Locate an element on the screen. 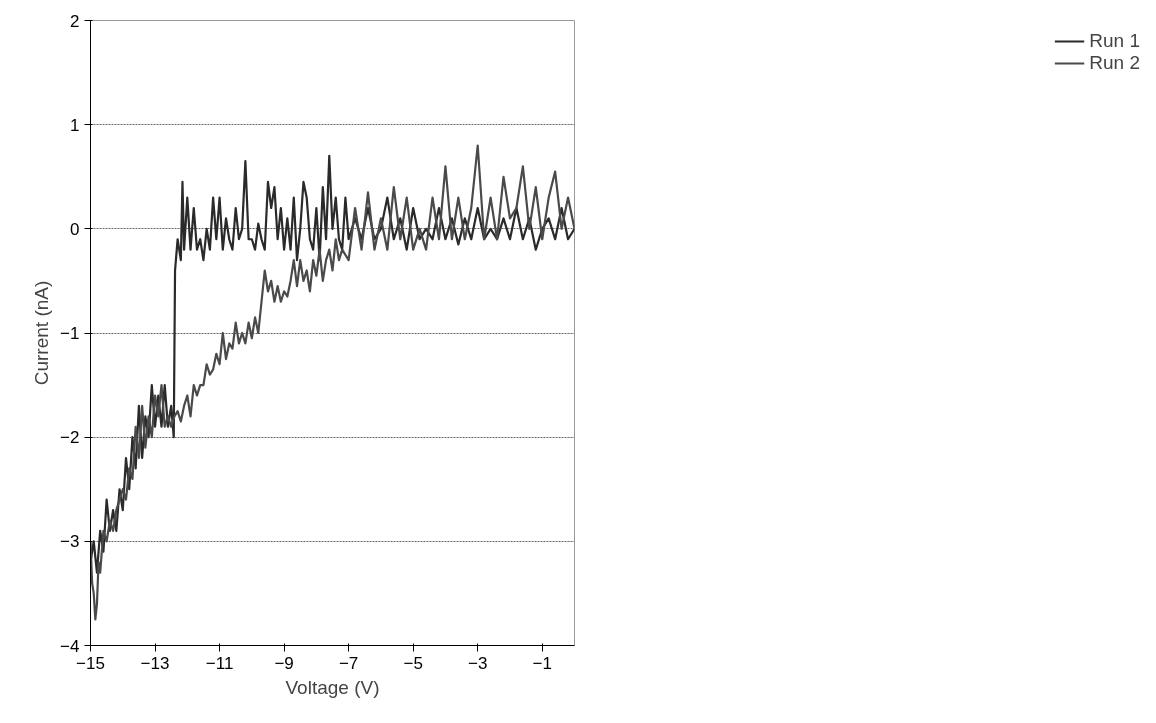 Image resolution: width=1156 pixels, height=723 pixels. legend-label: Run 1 is located at coordinates (1114, 41).